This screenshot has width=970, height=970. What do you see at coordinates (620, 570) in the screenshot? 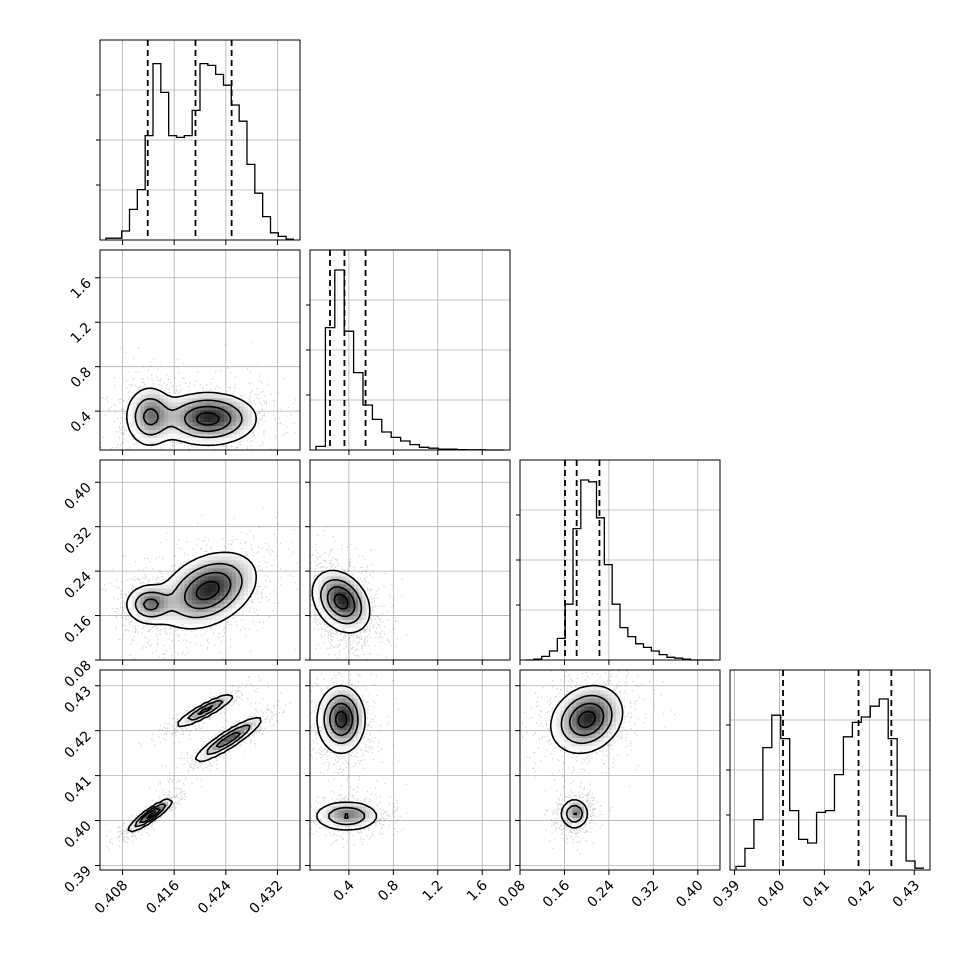
I see `hist-step` at bounding box center [620, 570].